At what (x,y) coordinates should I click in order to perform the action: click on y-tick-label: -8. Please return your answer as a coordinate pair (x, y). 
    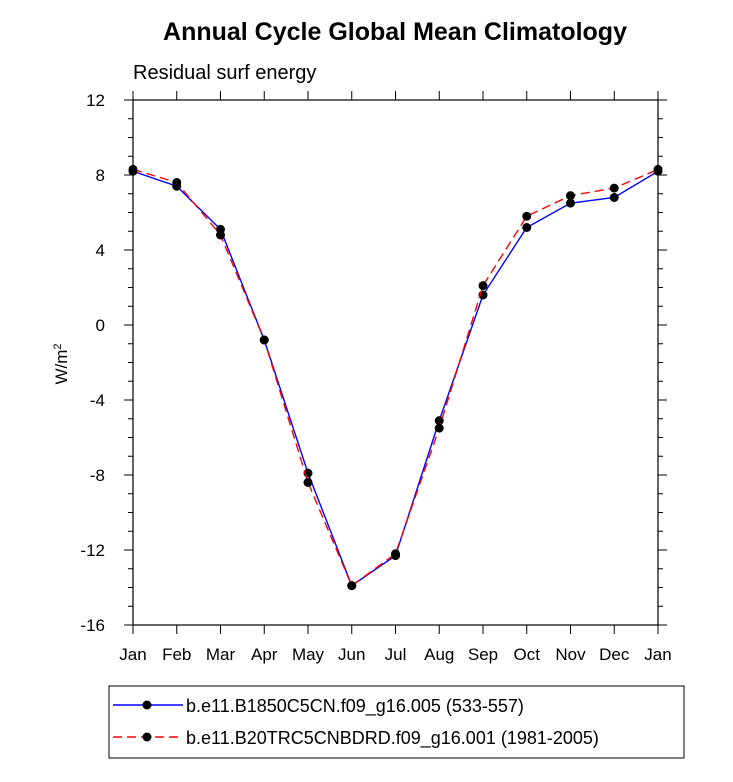
    Looking at the image, I should click on (97, 475).